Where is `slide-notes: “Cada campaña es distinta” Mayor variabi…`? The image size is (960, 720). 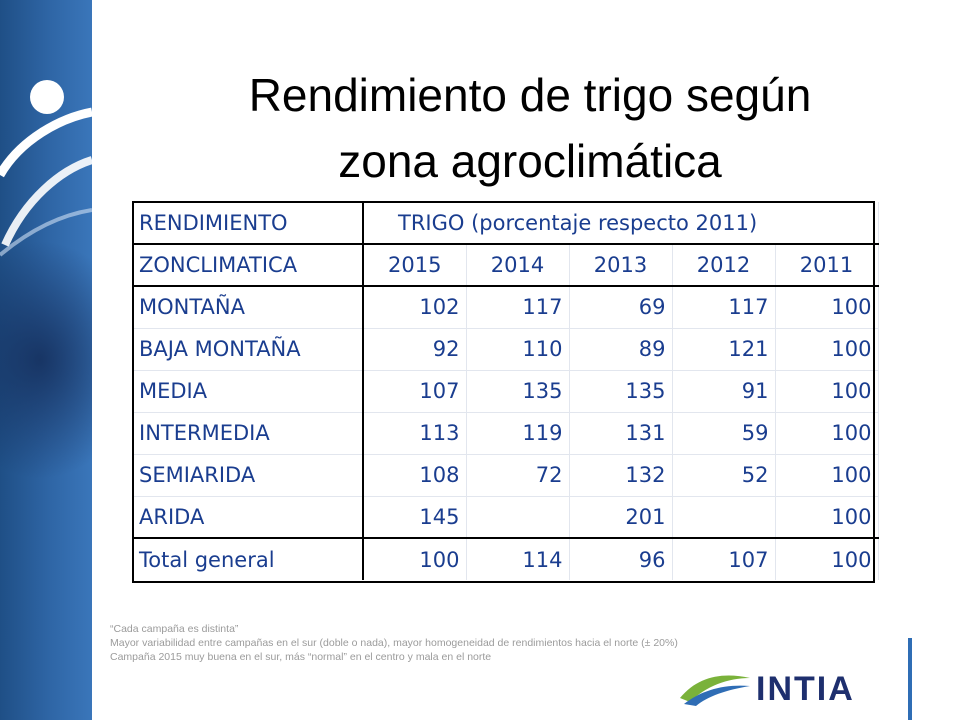 slide-notes: “Cada campaña es distinta” Mayor variabi… is located at coordinates (500, 643).